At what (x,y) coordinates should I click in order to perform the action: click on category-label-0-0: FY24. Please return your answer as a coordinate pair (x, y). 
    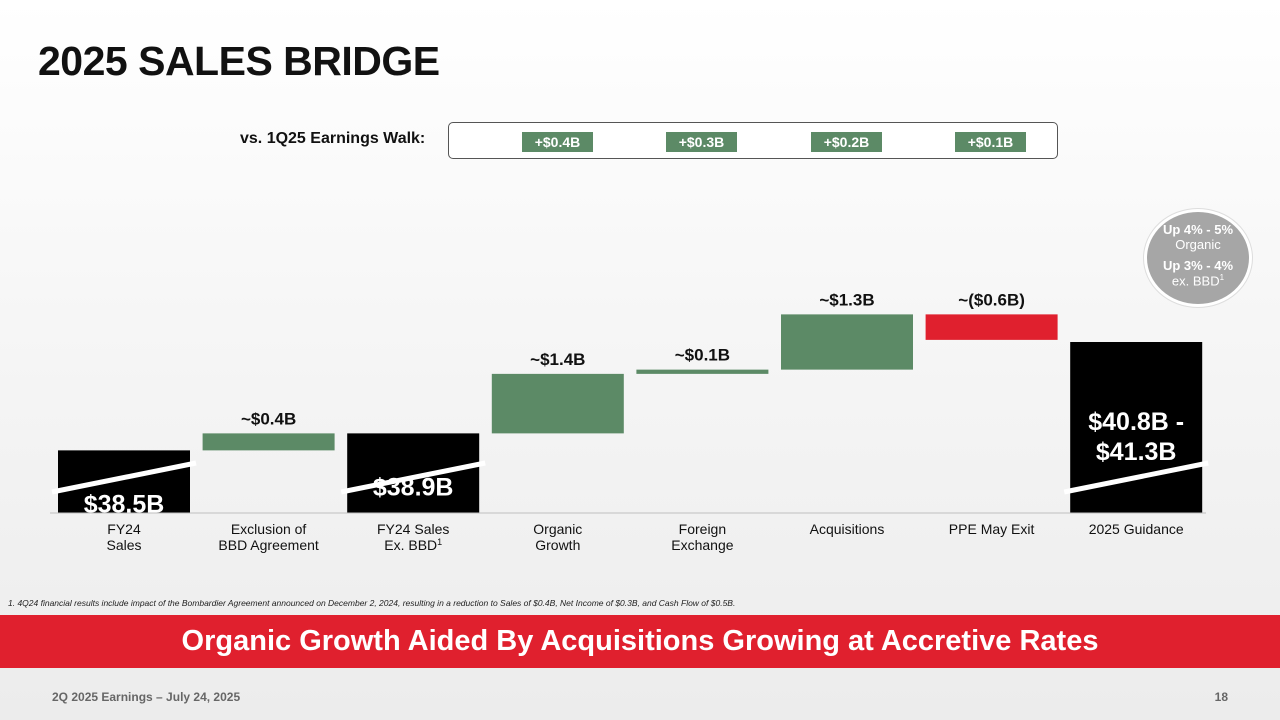
    Looking at the image, I should click on (124, 529).